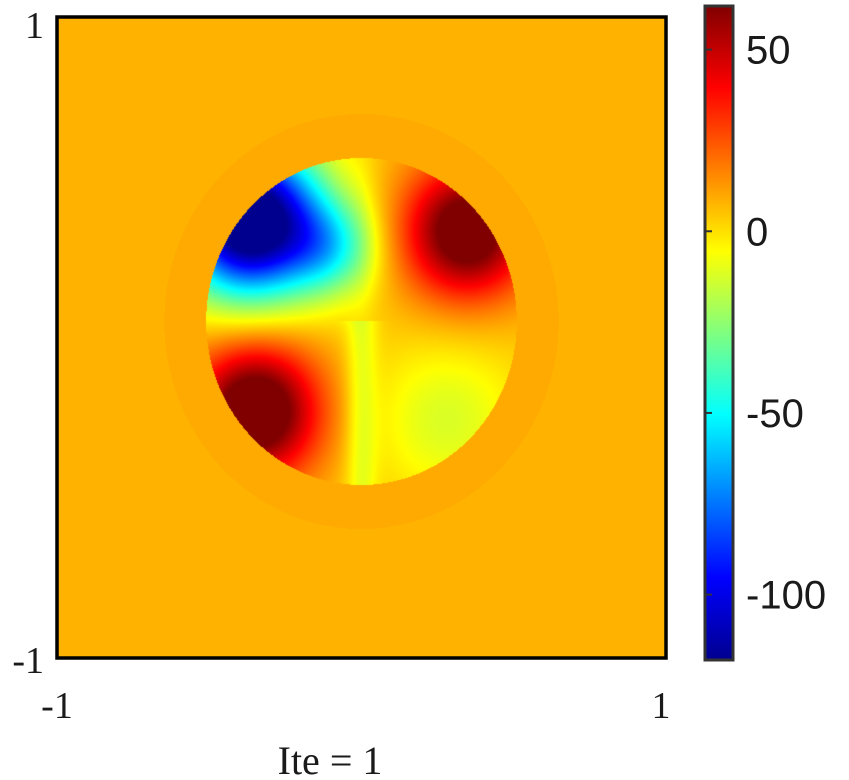 The width and height of the screenshot is (849, 780). I want to click on colorbar-tick-label: 0, so click(757, 232).